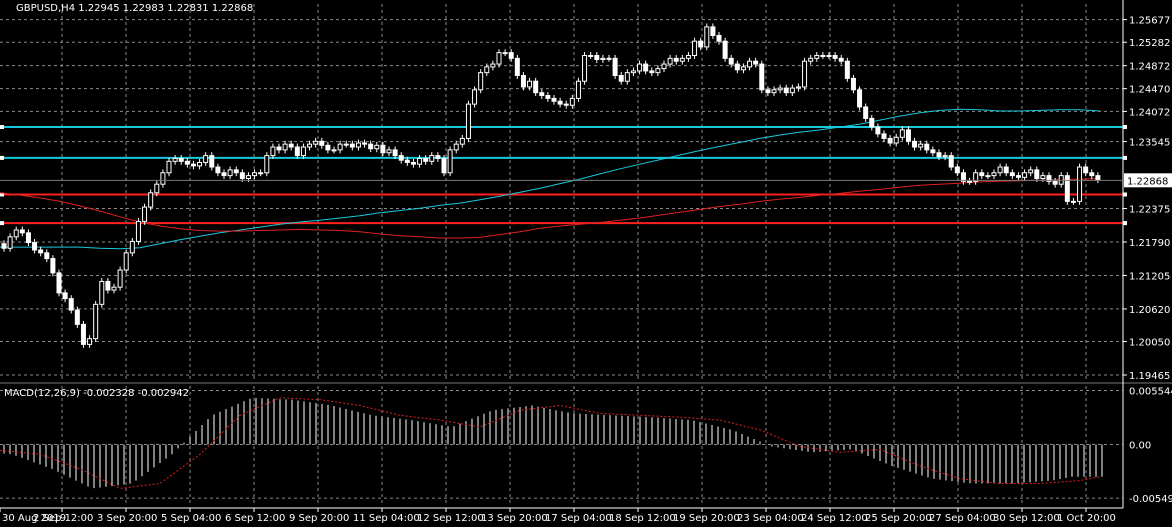 Image resolution: width=1172 pixels, height=527 pixels. Describe the element at coordinates (63, 518) in the screenshot. I see `time-tick-label: 2 Sep 12:00` at that location.